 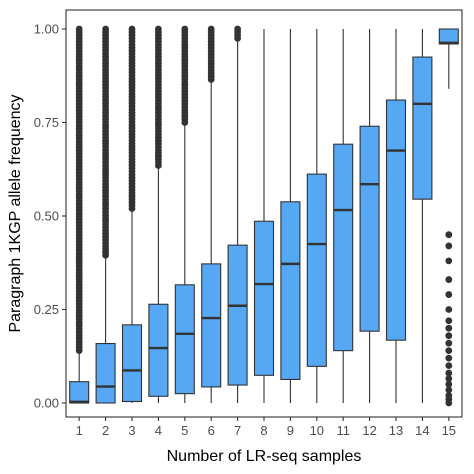 I want to click on x-axis-title: Number of LR-seq samples, so click(x=264, y=456).